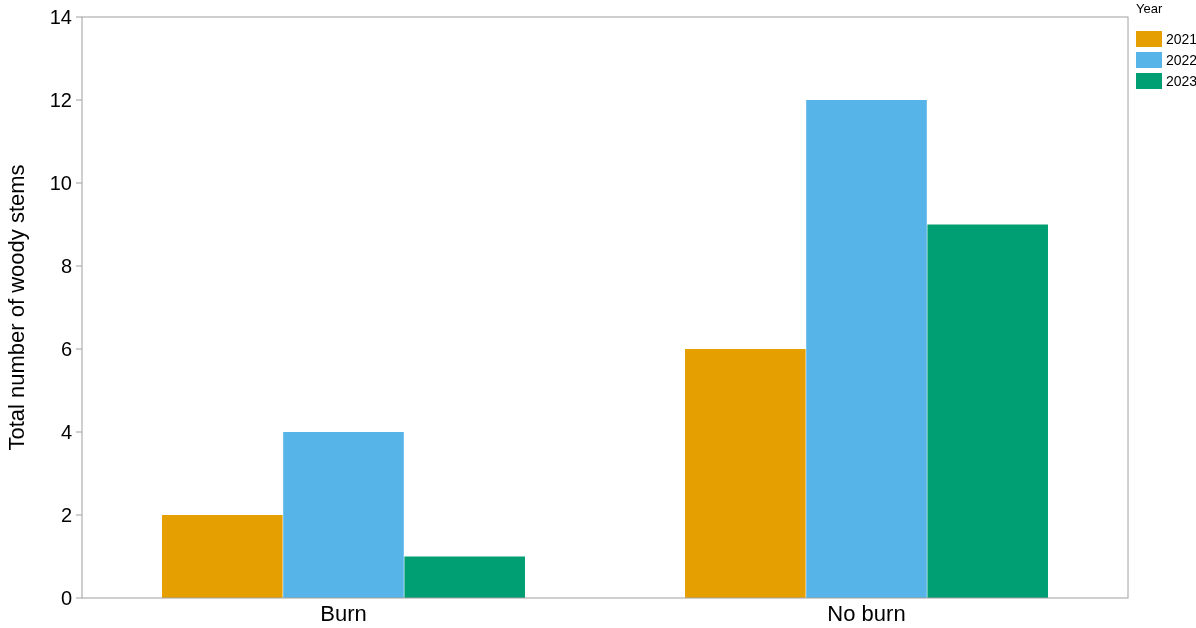  Describe the element at coordinates (866, 613) in the screenshot. I see `x-tick-label: No burn` at that location.